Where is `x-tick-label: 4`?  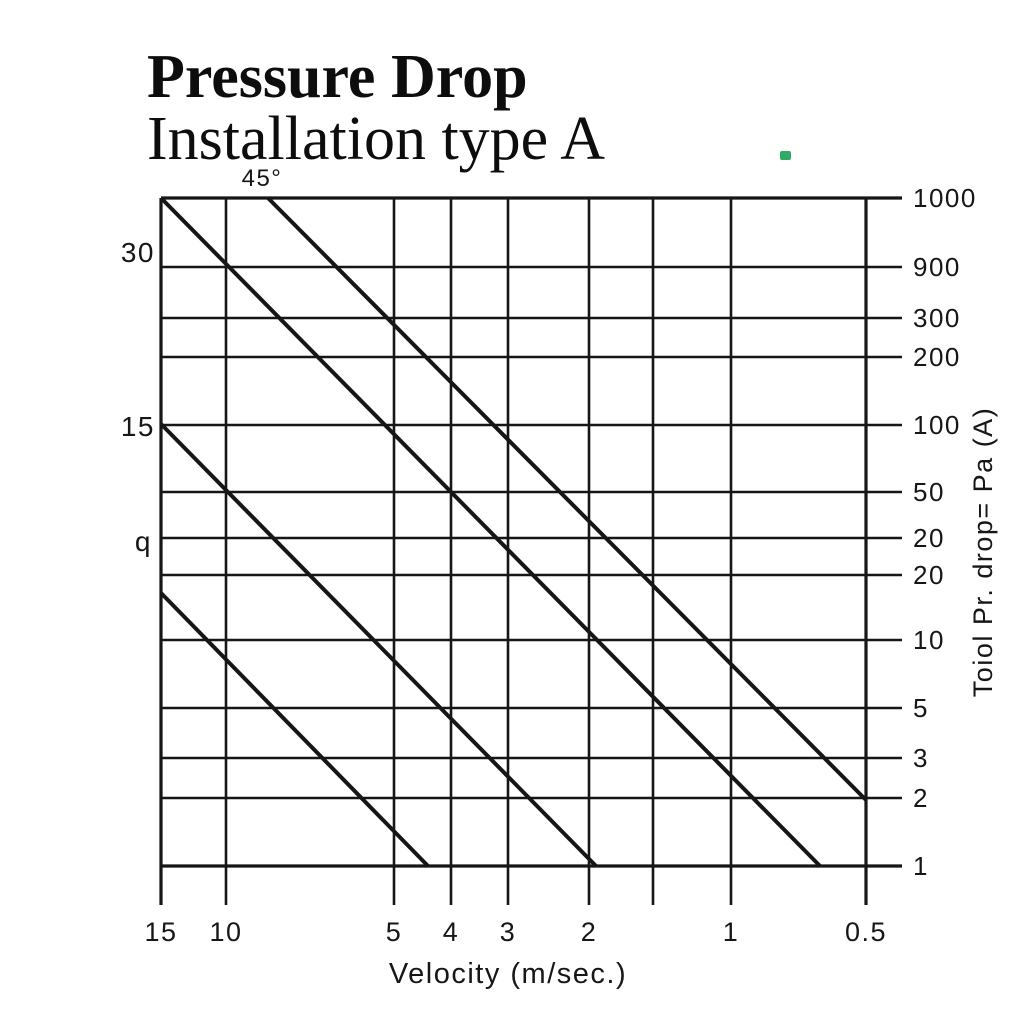
x-tick-label: 4 is located at coordinates (451, 932).